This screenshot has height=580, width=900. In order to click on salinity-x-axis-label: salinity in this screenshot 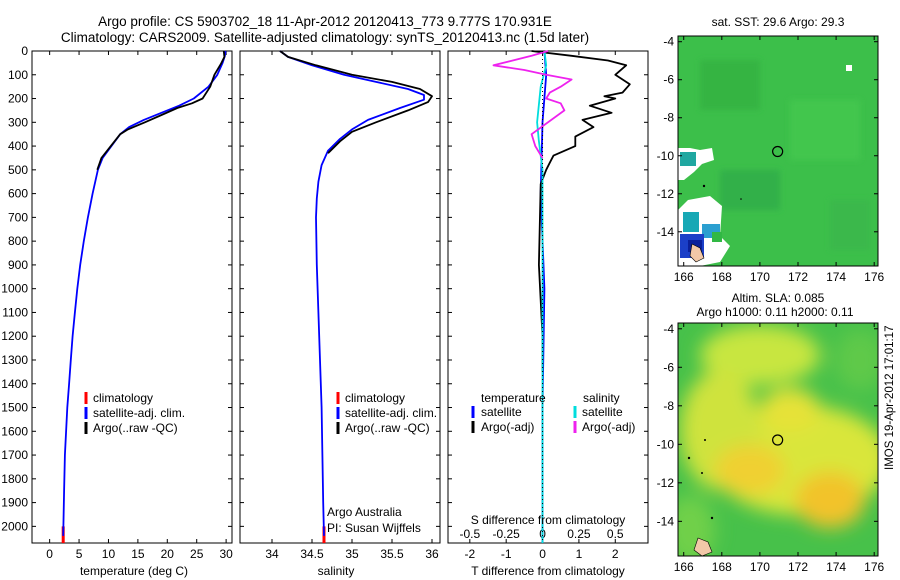, I will do `click(336, 571)`.